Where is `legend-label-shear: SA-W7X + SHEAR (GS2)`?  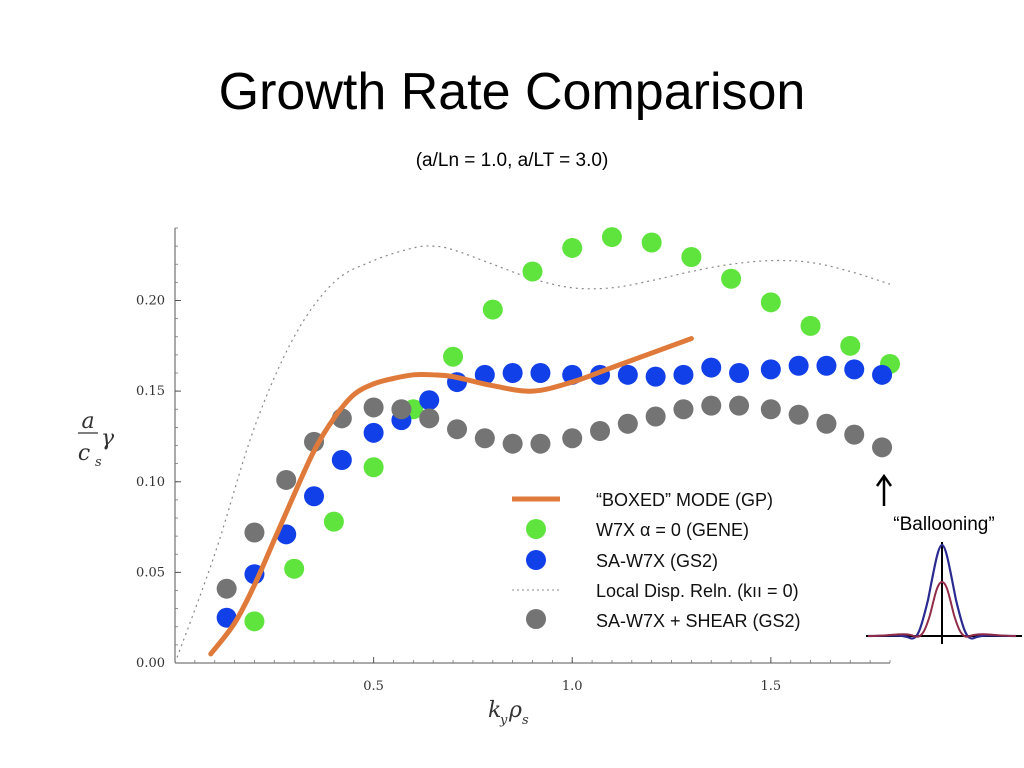
legend-label-shear: SA-W7X + SHEAR (GS2) is located at coordinates (698, 621).